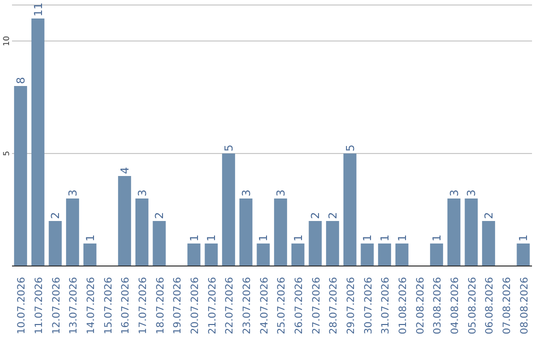  What do you see at coordinates (91, 305) in the screenshot?
I see `x-tick-label: 14.07.2026` at bounding box center [91, 305].